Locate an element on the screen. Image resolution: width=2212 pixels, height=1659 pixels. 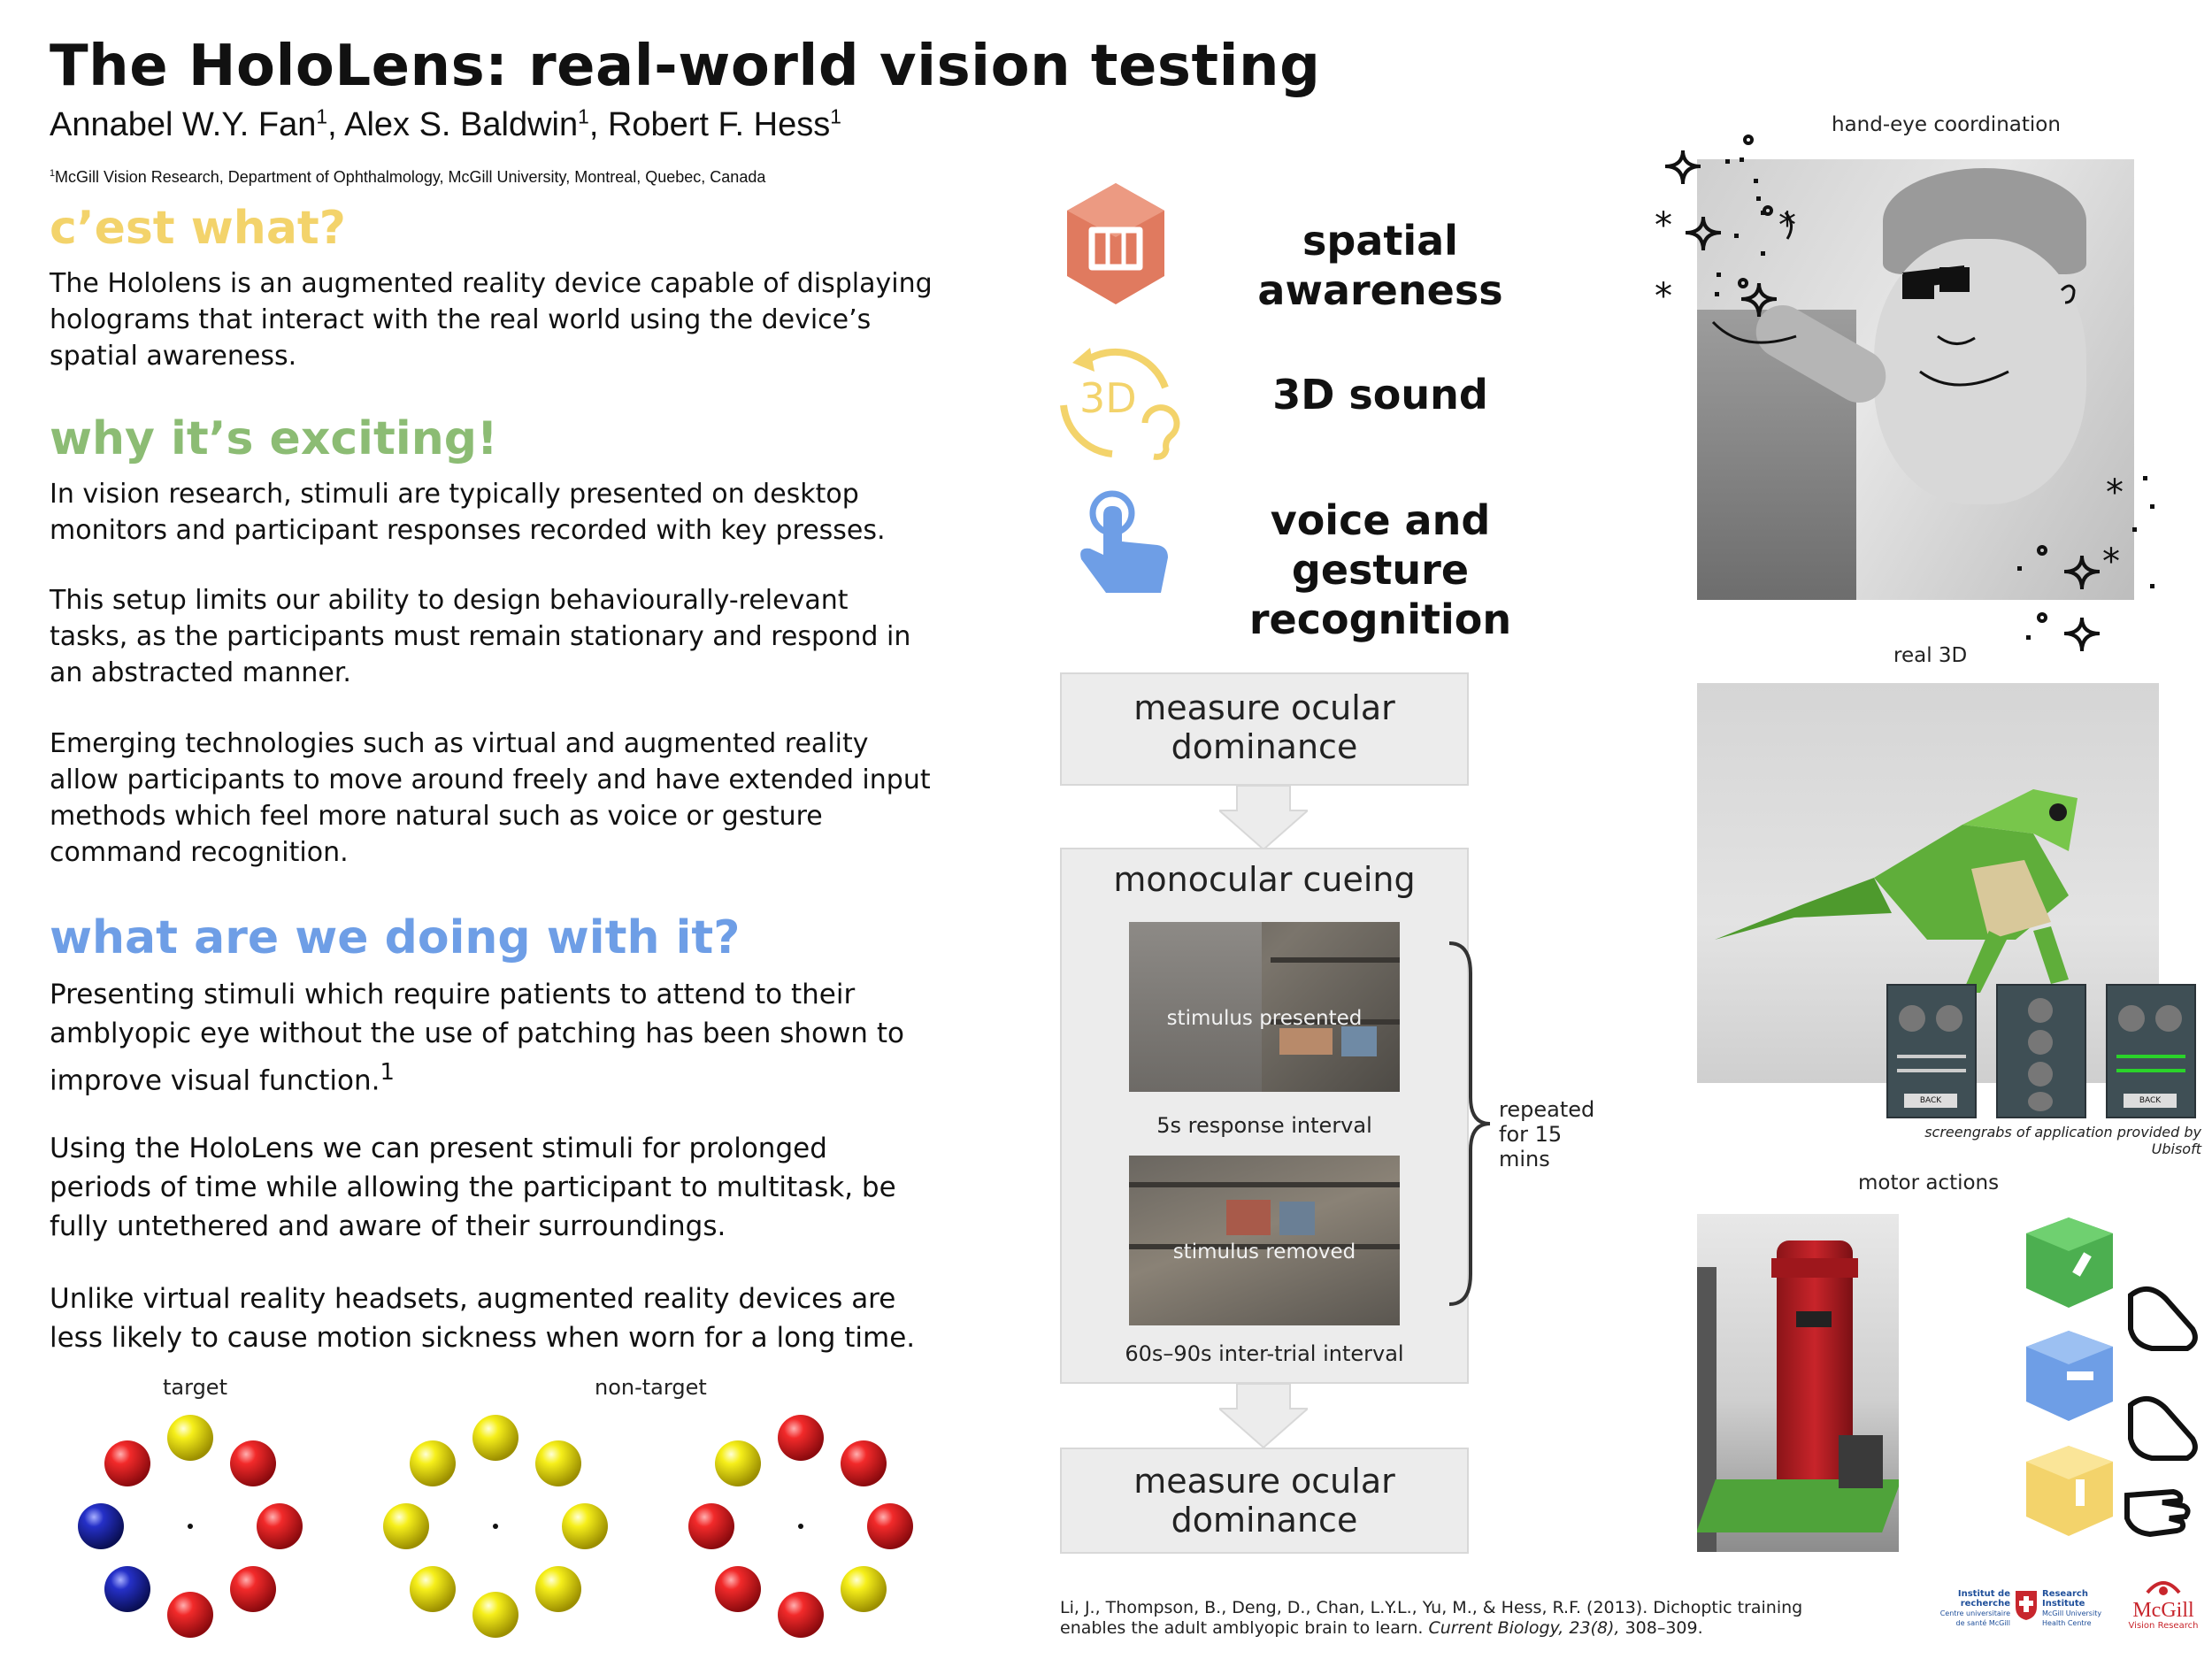
feature-3d-sound: 3D sound is located at coordinates (1380, 395).